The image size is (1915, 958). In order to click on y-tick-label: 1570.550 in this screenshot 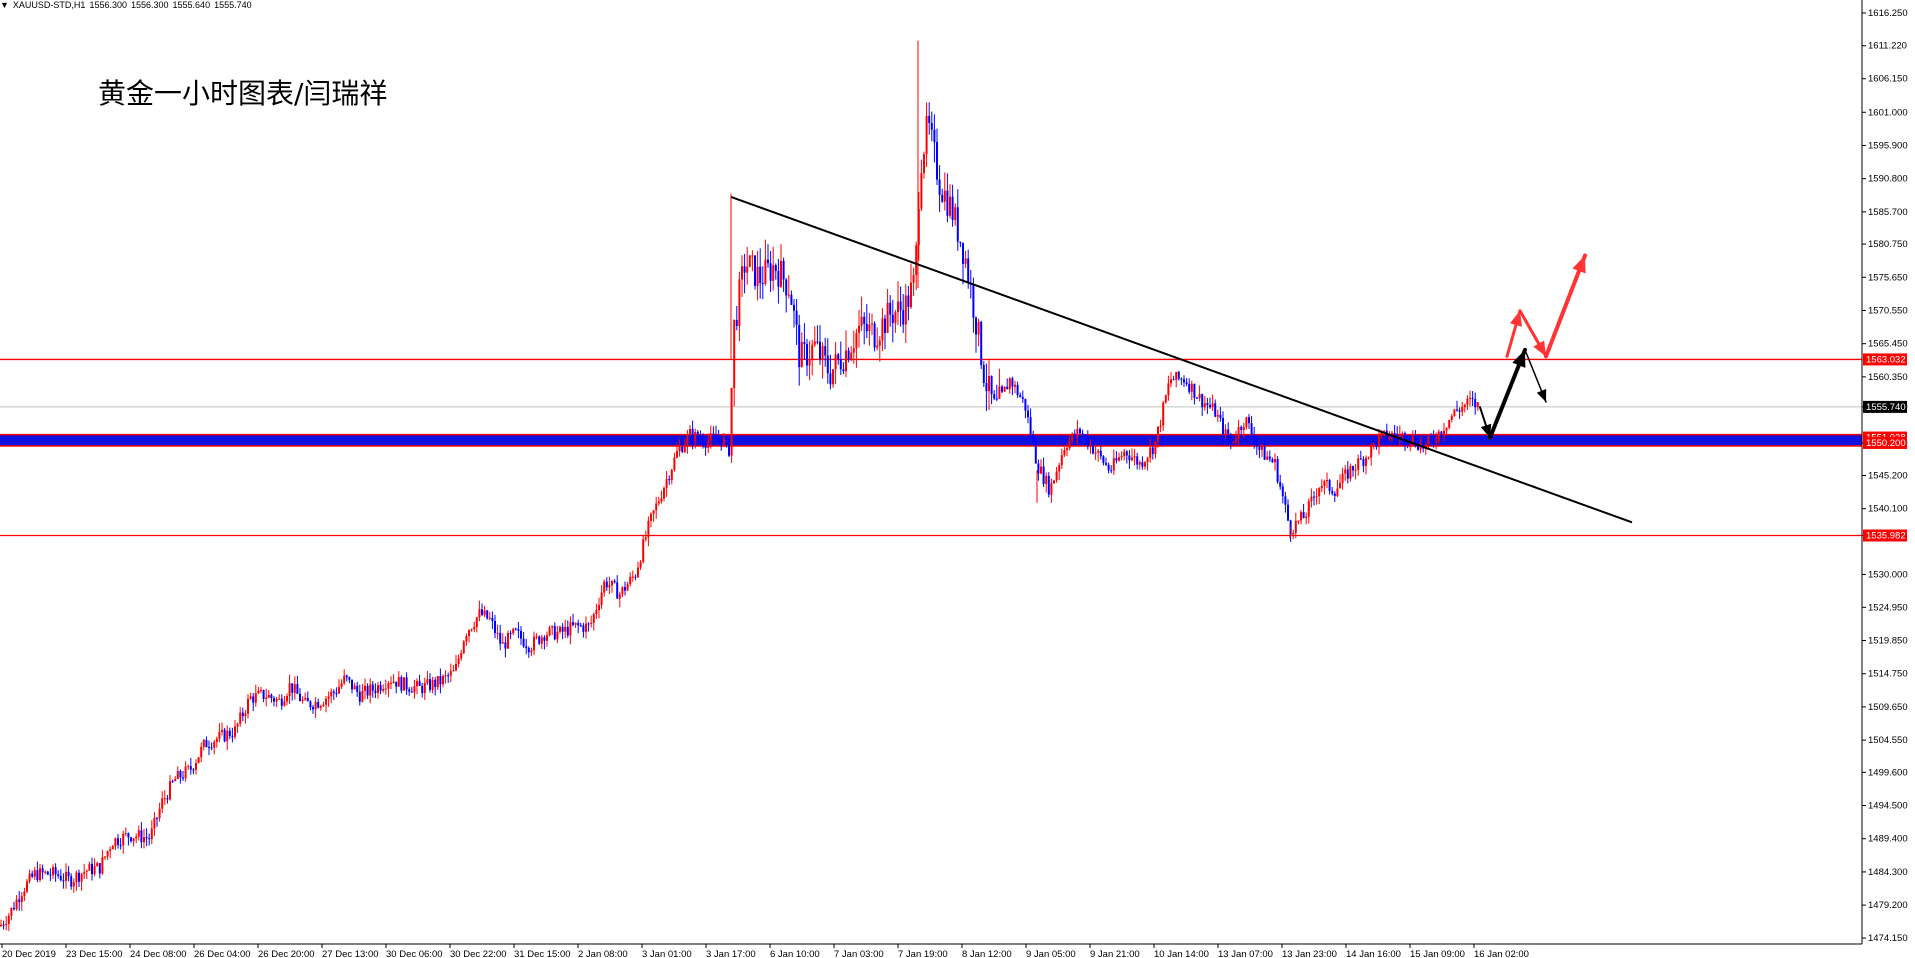, I will do `click(1888, 310)`.